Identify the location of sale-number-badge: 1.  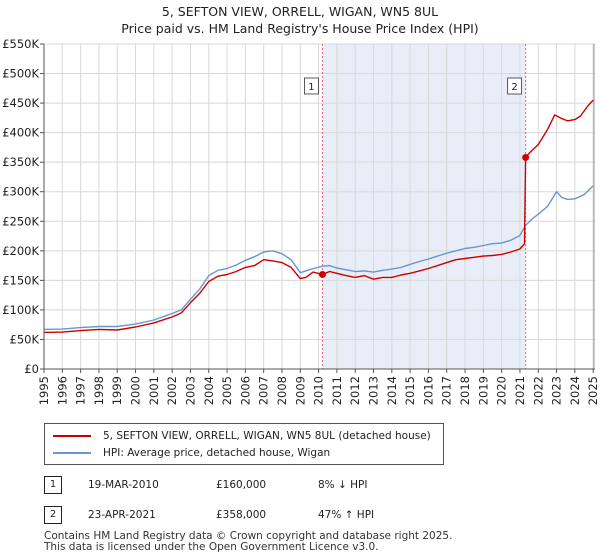
(53, 485).